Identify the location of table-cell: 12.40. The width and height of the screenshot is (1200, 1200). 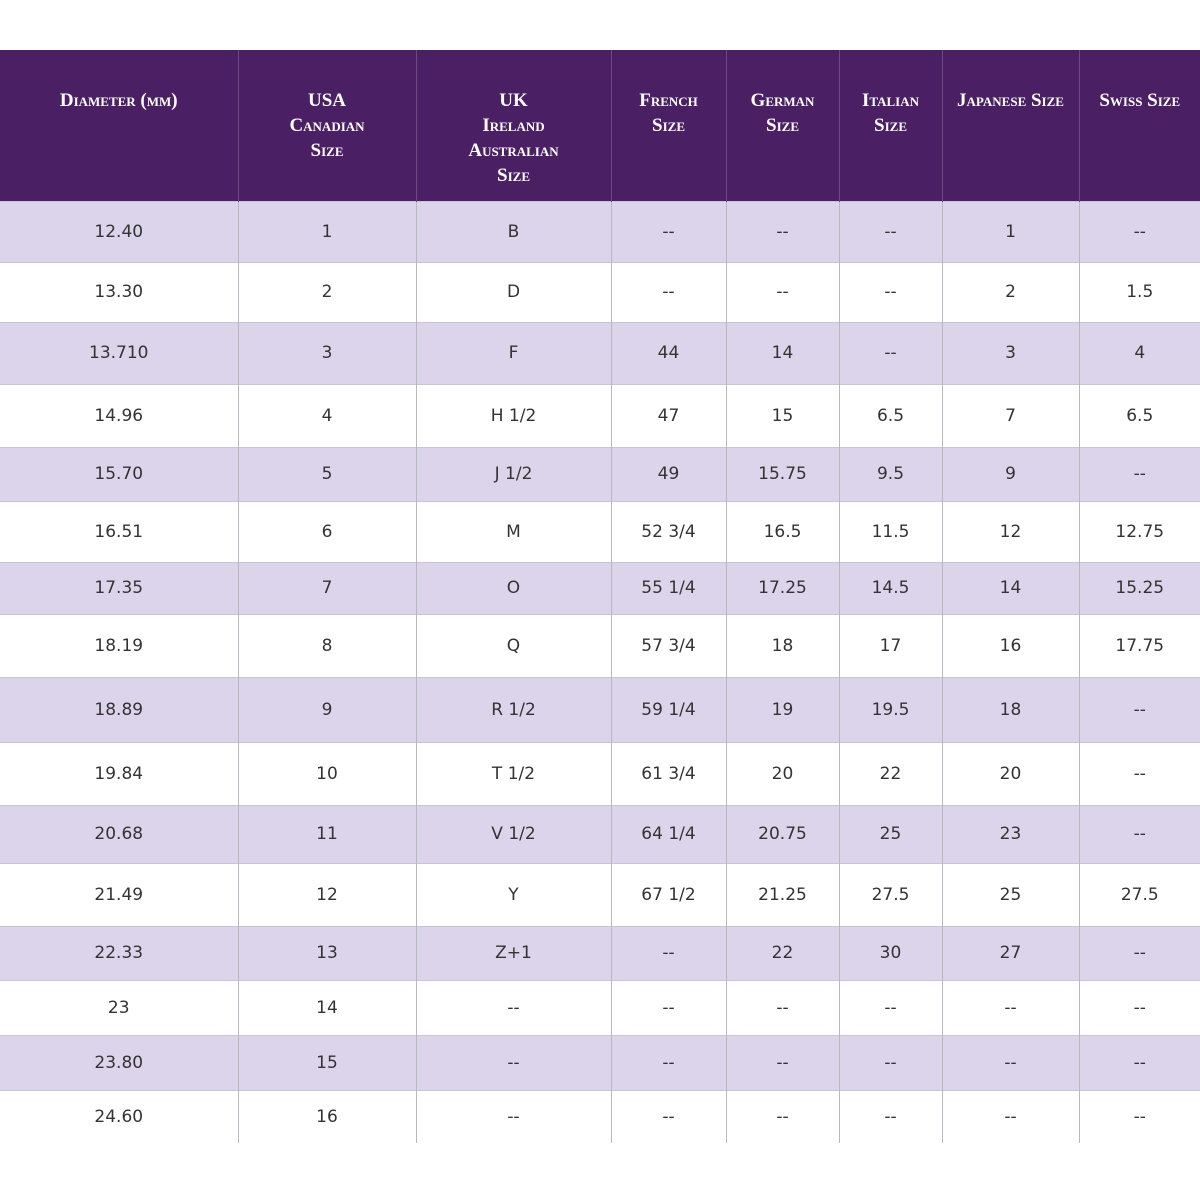
(119, 231).